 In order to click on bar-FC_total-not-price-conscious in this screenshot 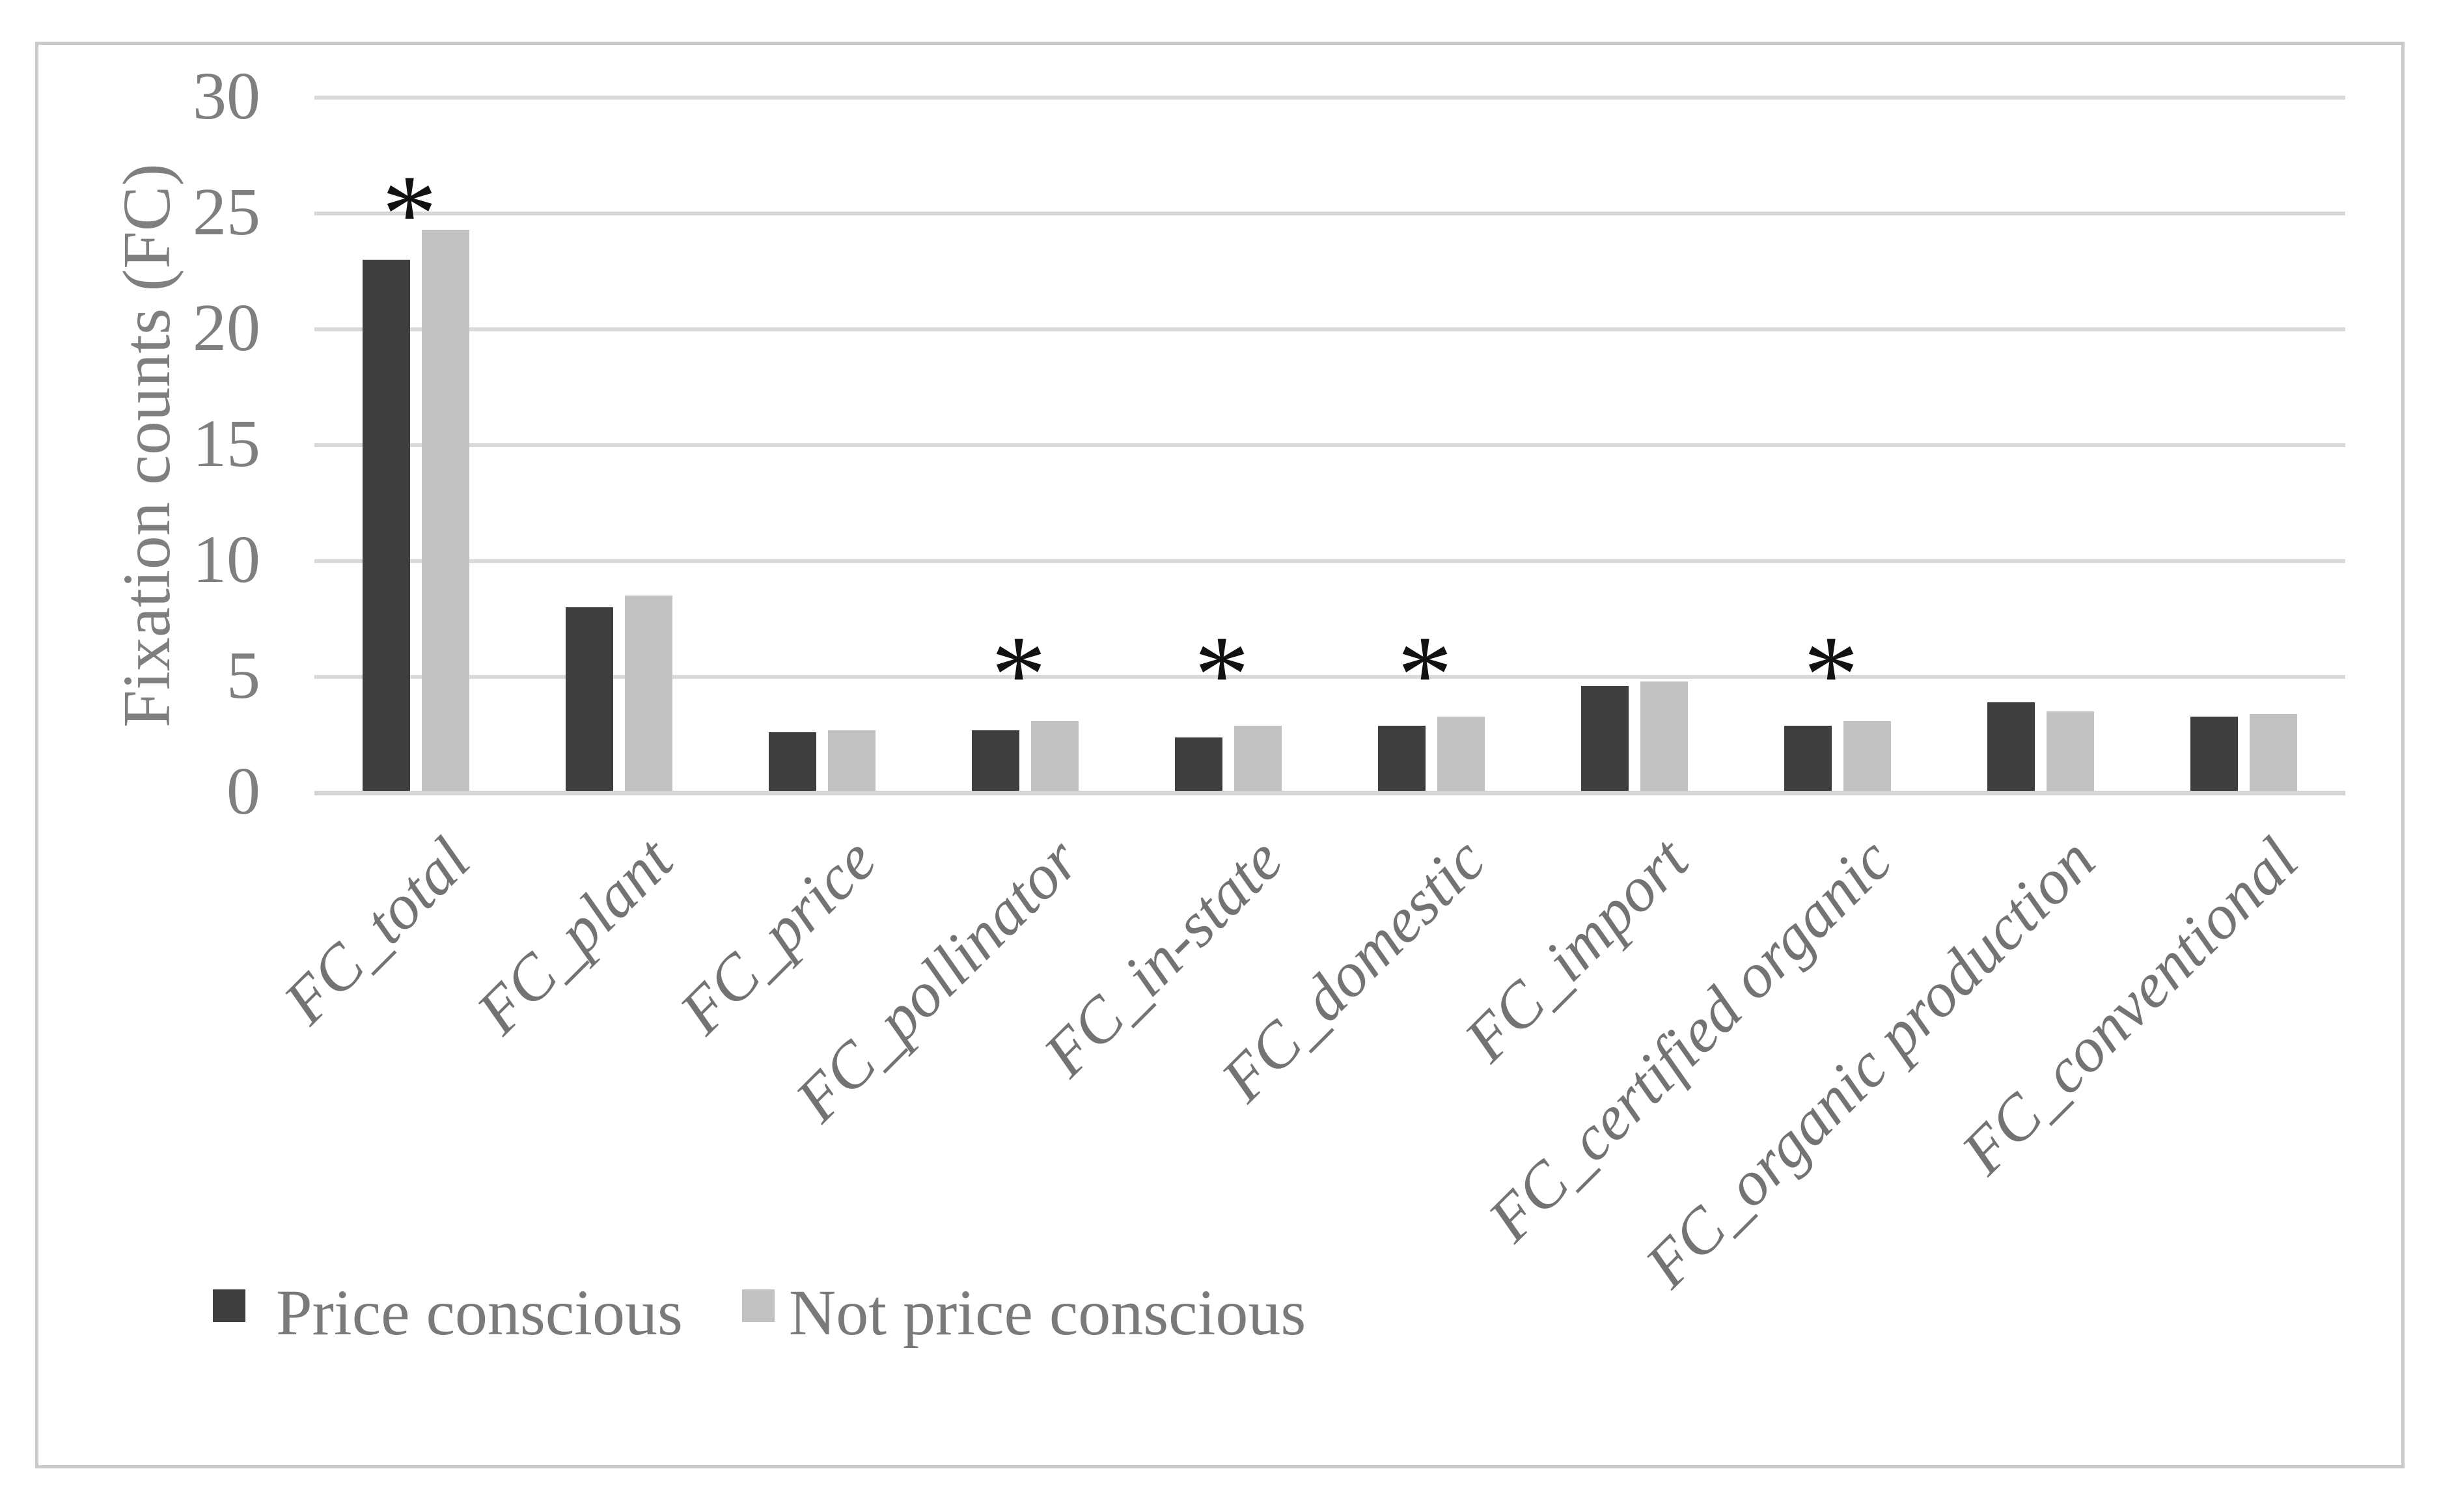, I will do `click(445, 511)`.